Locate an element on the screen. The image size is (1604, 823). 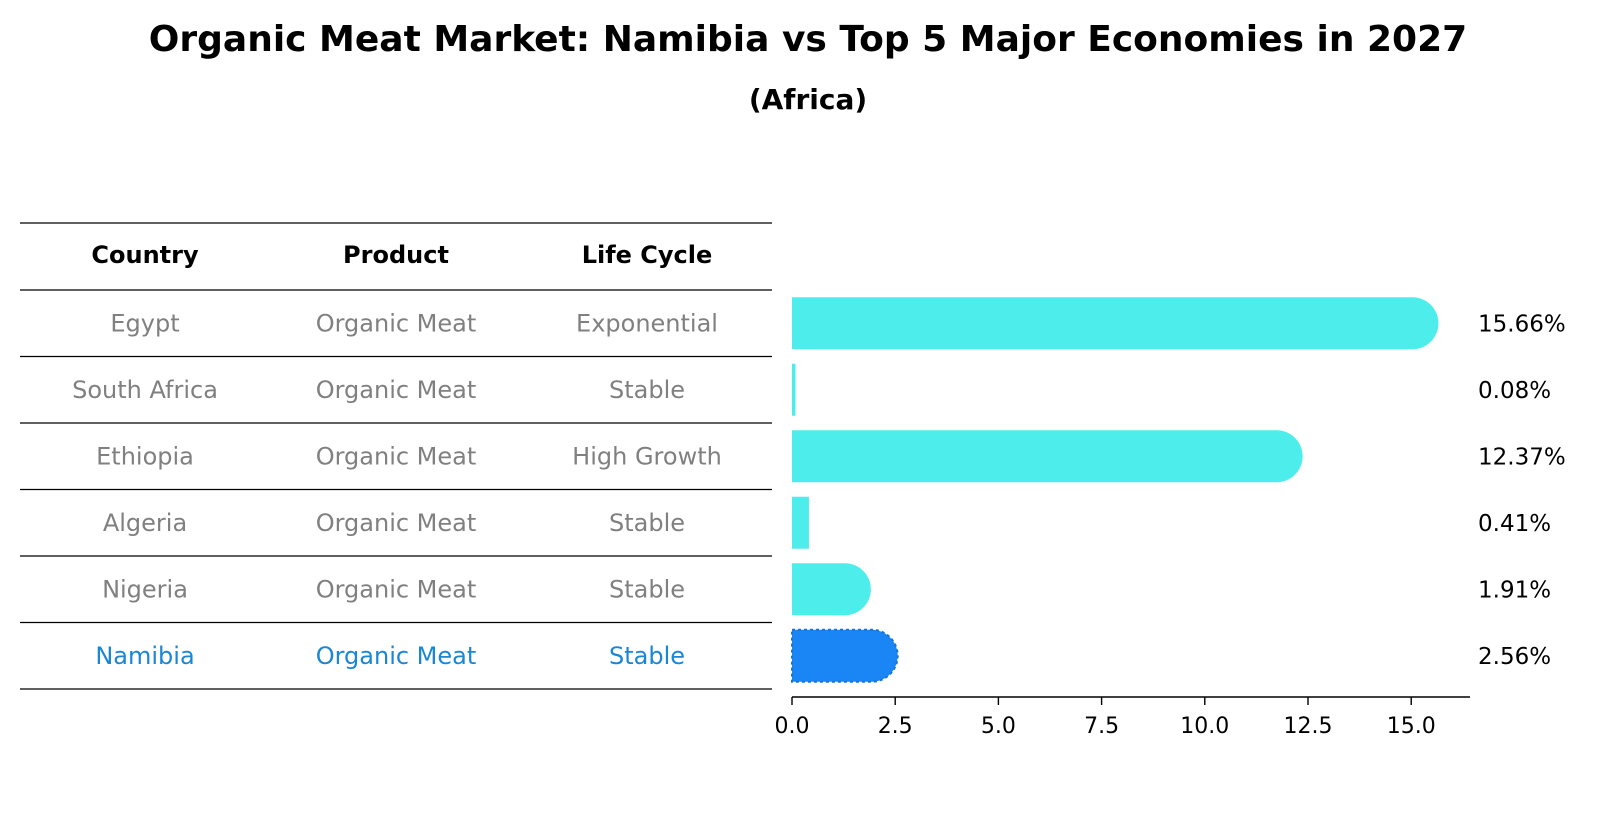
x-tick-label: 0.0 is located at coordinates (792, 726).